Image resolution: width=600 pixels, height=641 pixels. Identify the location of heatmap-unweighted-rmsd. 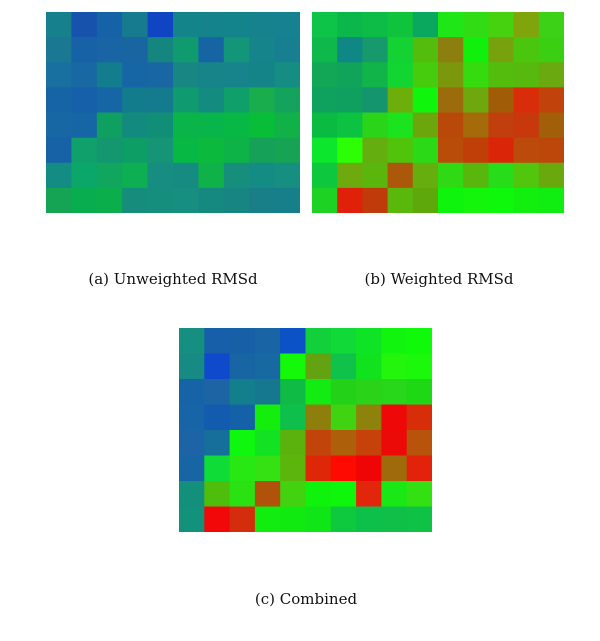
(173, 112).